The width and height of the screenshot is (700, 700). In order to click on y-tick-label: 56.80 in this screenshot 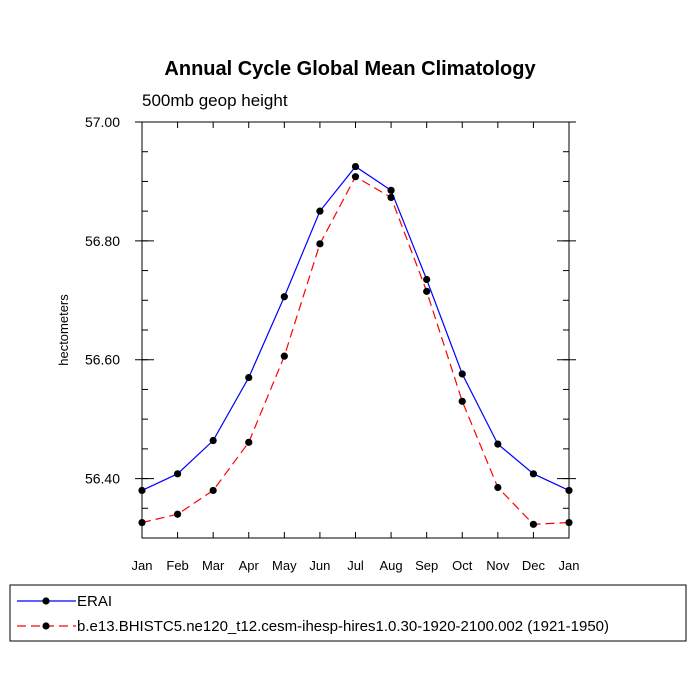, I will do `click(102, 241)`.